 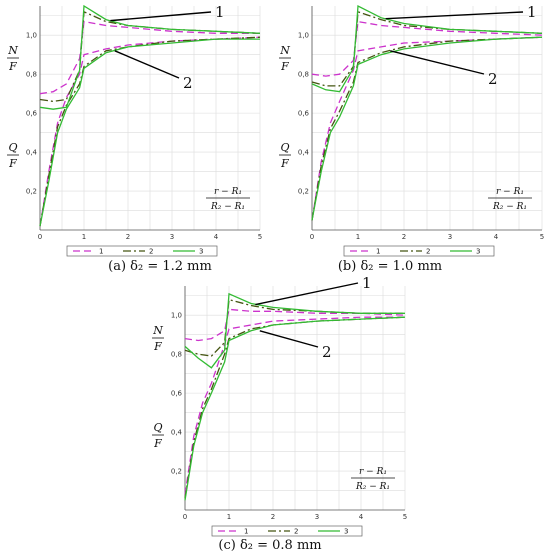 I want to click on panel-caption: (a) δ₂ = 1.2 mm, so click(x=160, y=266).